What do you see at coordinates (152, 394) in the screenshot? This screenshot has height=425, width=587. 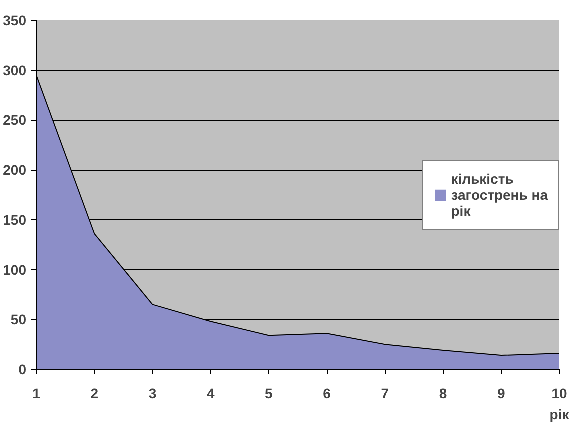 I see `x-tick-label: 3` at bounding box center [152, 394].